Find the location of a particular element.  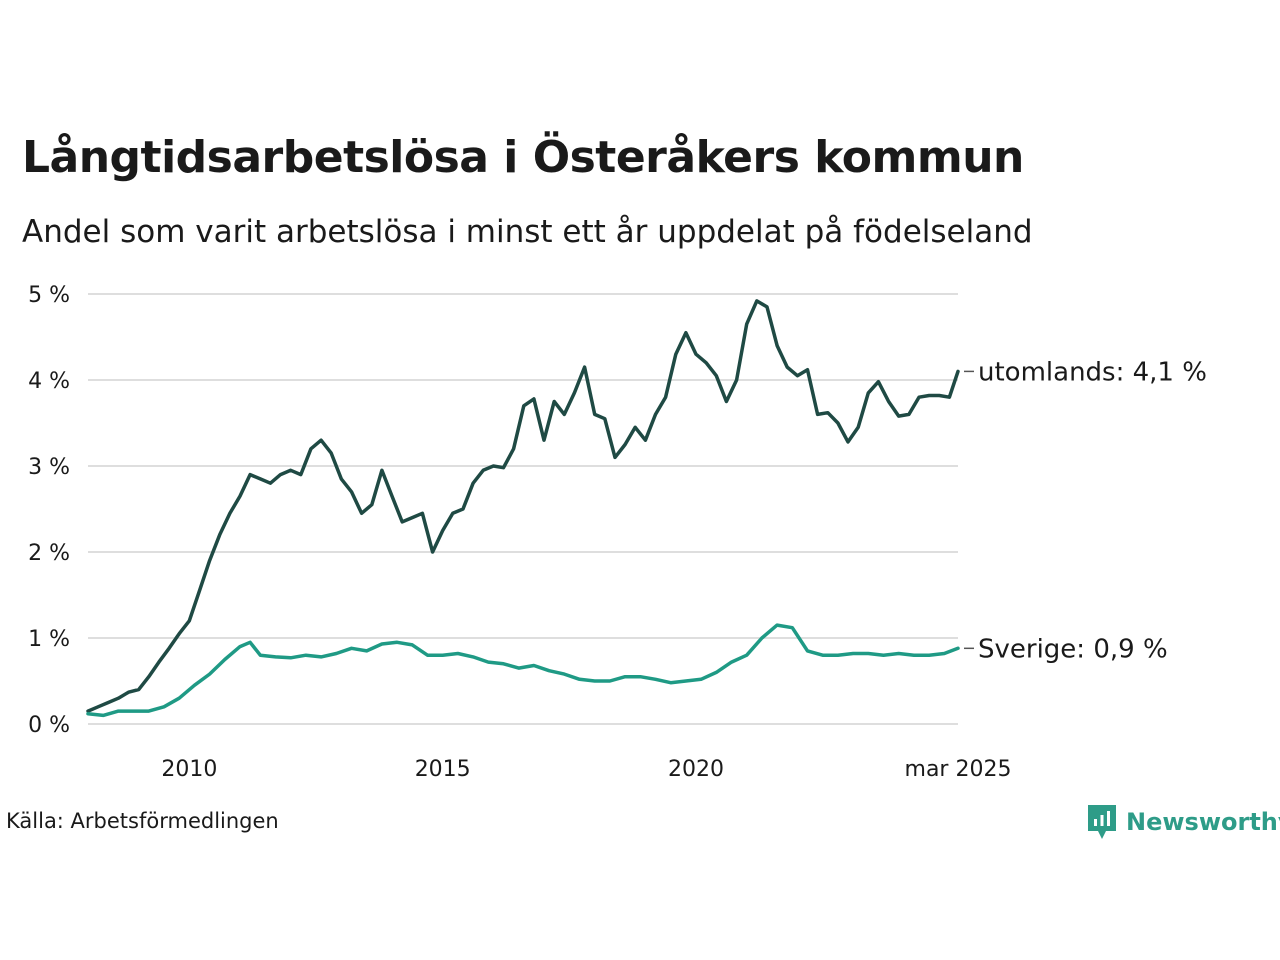

y-tick-label: 1 % is located at coordinates (49, 639).